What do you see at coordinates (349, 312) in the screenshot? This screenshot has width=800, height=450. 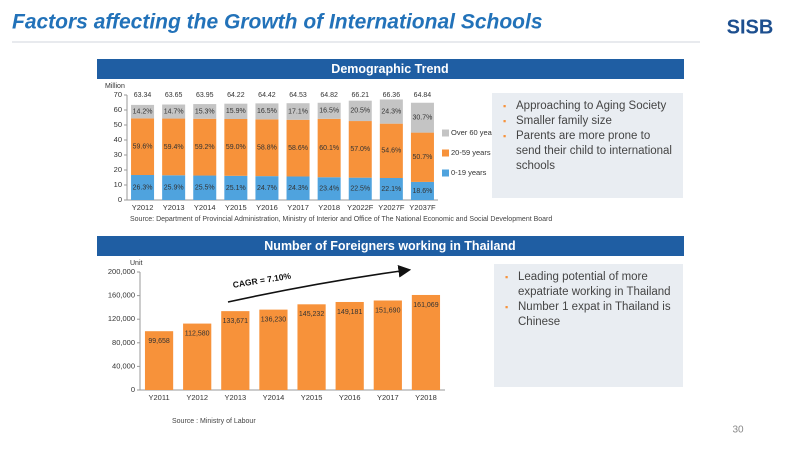 I see `value-label: 149,181` at bounding box center [349, 312].